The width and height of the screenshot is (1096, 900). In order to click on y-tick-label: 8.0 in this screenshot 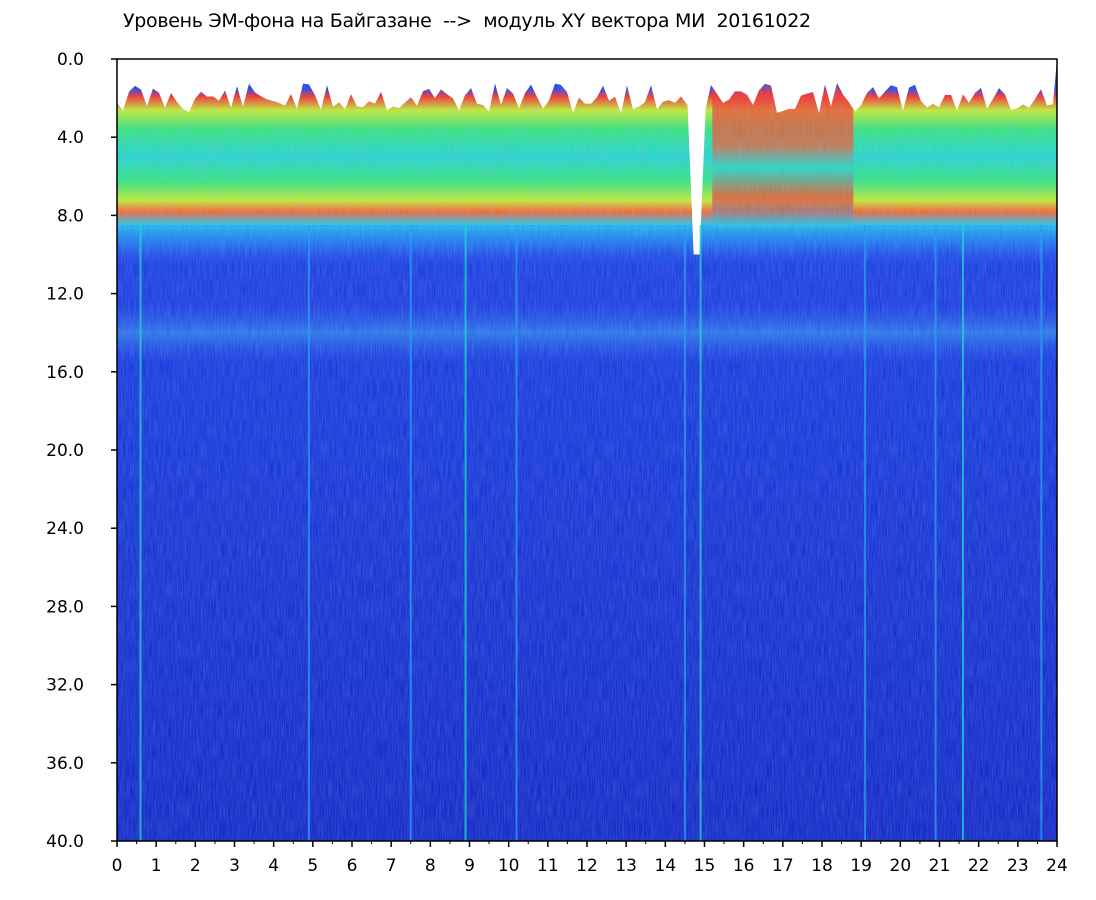, I will do `click(70, 216)`.